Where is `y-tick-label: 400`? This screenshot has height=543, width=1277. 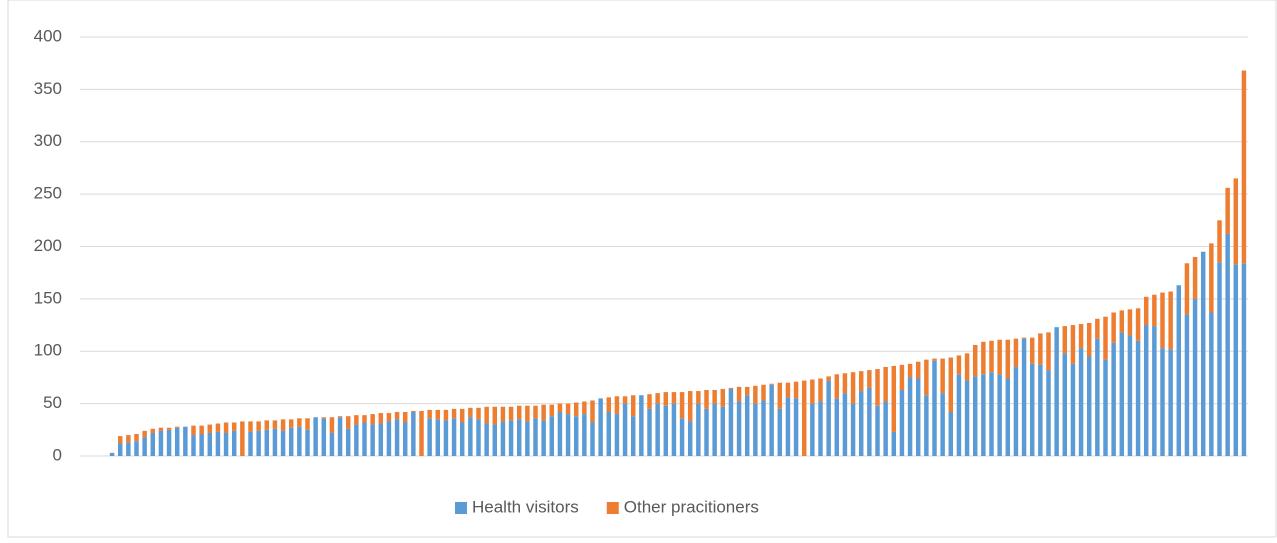
y-tick-label: 400 is located at coordinates (48, 35).